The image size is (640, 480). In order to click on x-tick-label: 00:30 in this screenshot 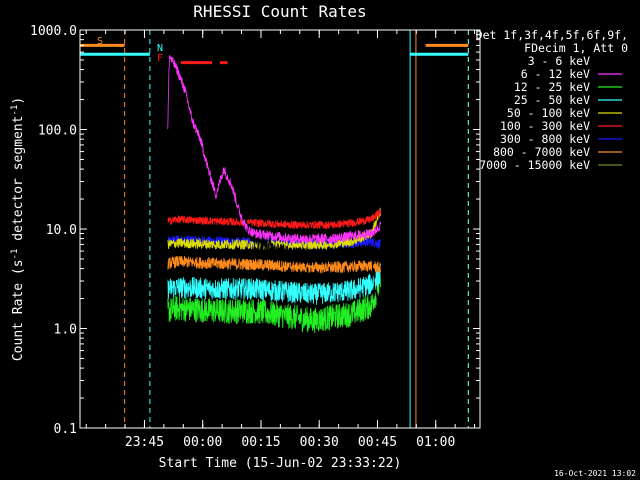, I will do `click(319, 442)`.